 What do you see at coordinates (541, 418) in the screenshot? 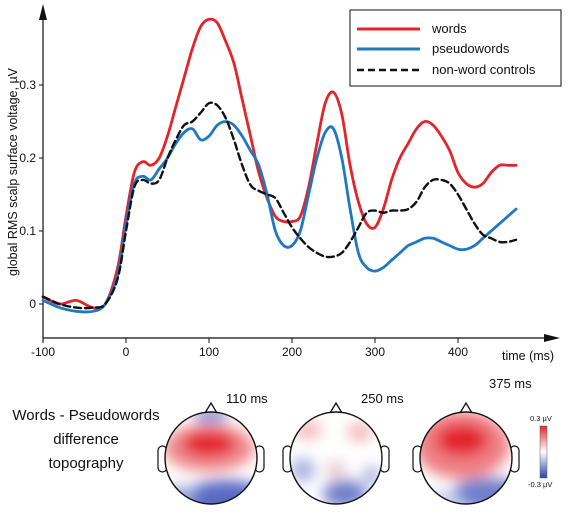
I see `color-scale-max: 0.3 µV` at bounding box center [541, 418].